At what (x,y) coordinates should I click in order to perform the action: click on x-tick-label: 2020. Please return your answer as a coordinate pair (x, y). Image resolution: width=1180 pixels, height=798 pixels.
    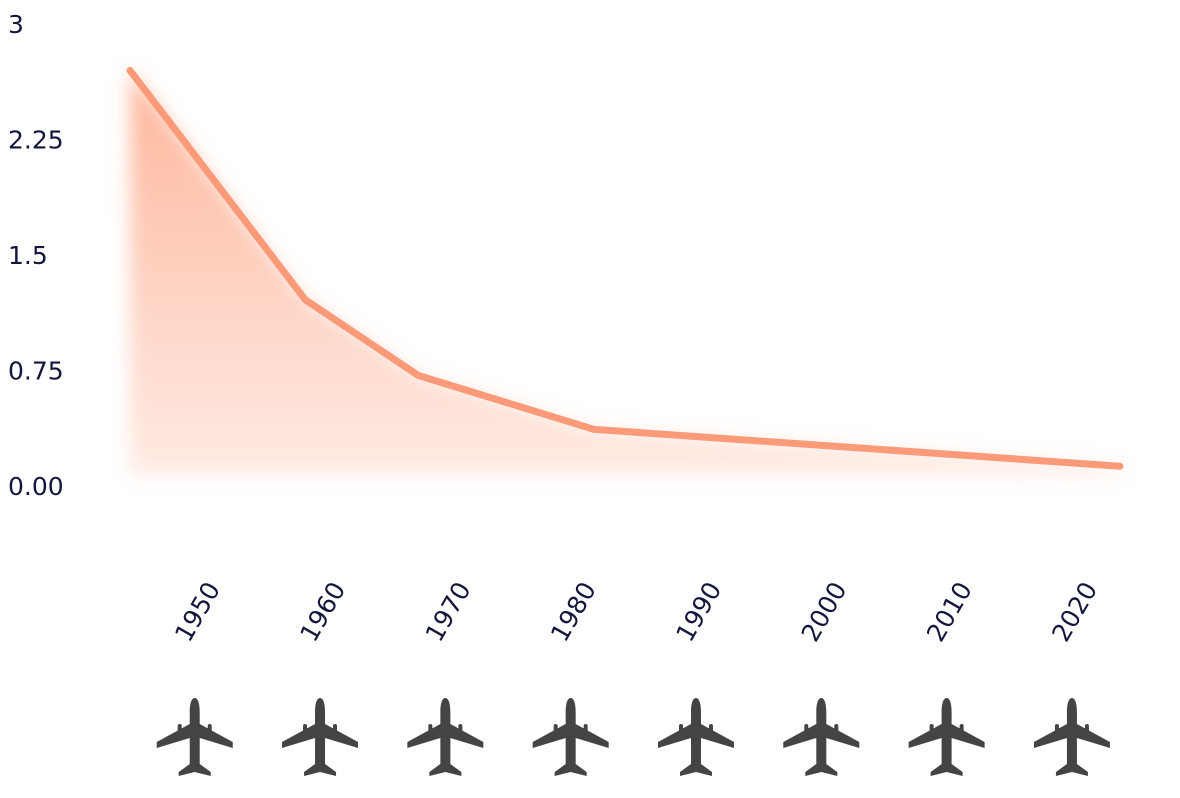
    Looking at the image, I should click on (1074, 612).